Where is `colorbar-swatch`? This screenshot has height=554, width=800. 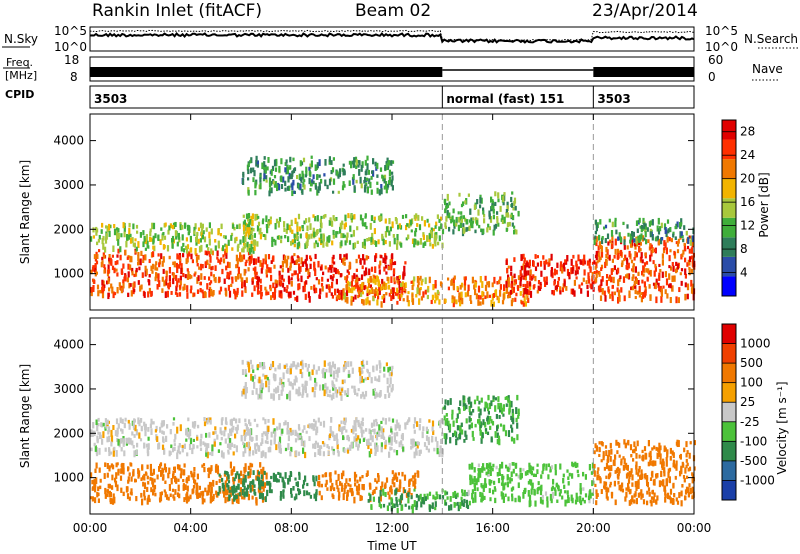
colorbar-swatch is located at coordinates (729, 334).